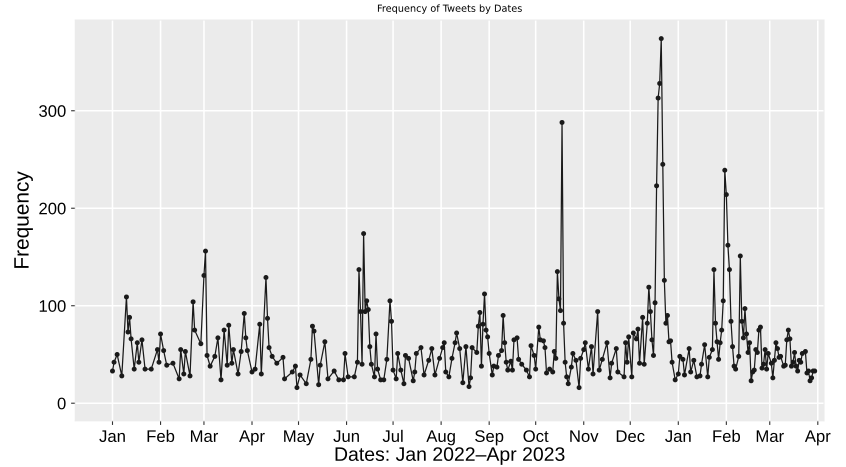 The width and height of the screenshot is (846, 467). What do you see at coordinates (450, 456) in the screenshot?
I see `x-axis-title: Dates: Jan 2022–Apr 2023` at bounding box center [450, 456].